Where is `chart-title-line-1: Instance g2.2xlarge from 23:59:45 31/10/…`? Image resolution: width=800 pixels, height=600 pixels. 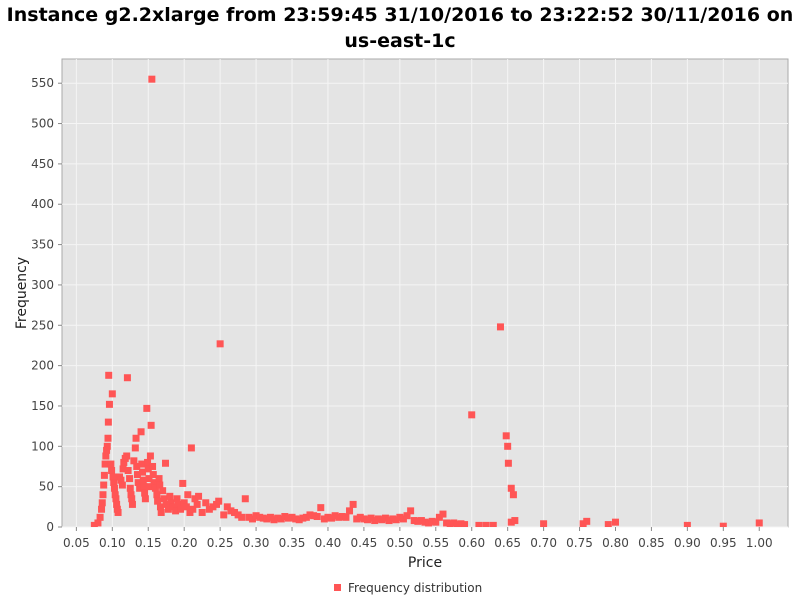 chart-title-line-1: Instance g2.2xlarge from 23:59:45 31/10/… is located at coordinates (400, 15).